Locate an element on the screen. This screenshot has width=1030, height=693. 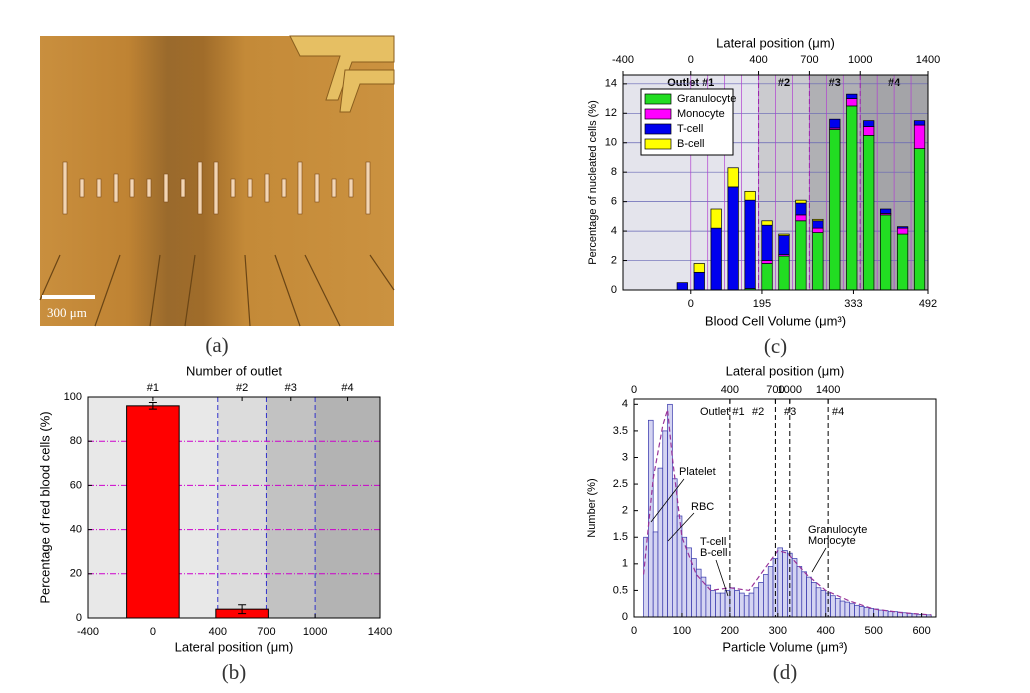
y-tick-label: 6 is located at coordinates (614, 202).